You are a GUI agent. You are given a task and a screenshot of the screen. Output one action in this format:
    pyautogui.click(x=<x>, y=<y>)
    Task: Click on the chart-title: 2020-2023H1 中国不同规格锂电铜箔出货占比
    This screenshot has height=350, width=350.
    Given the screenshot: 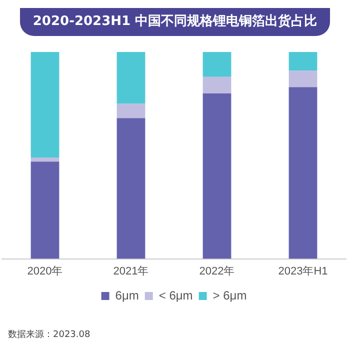 What is the action you would take?
    pyautogui.click(x=175, y=22)
    